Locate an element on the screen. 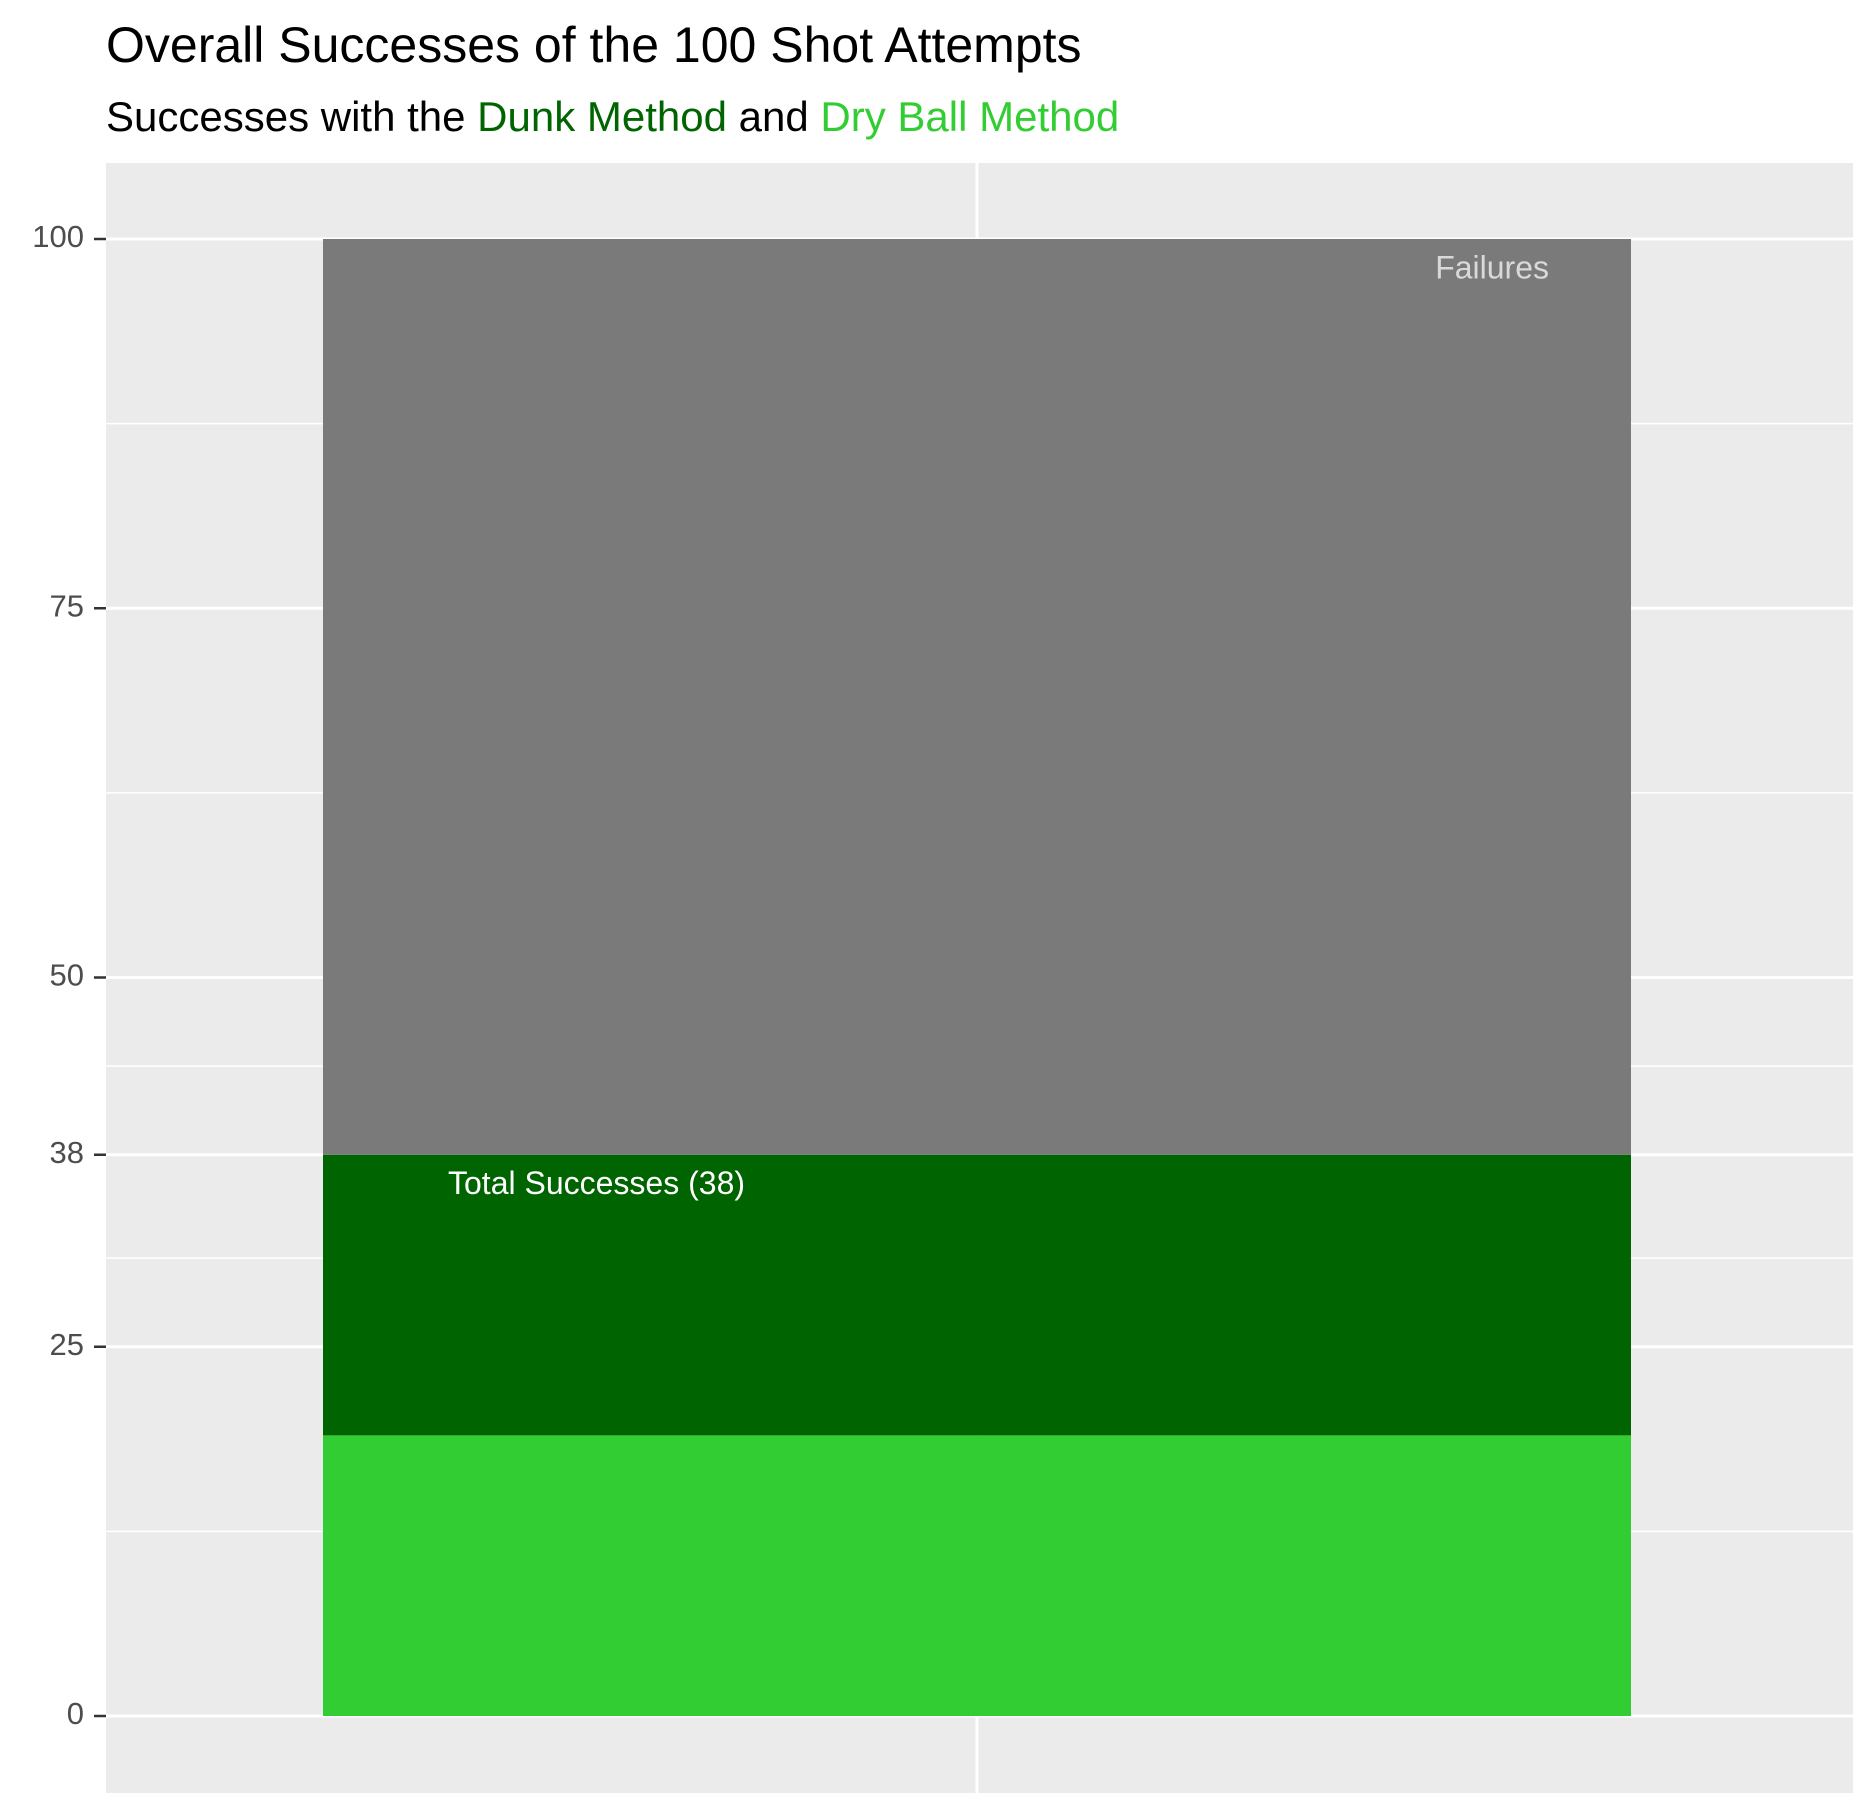  subtitle-part-1: Successes with the is located at coordinates (291, 116).